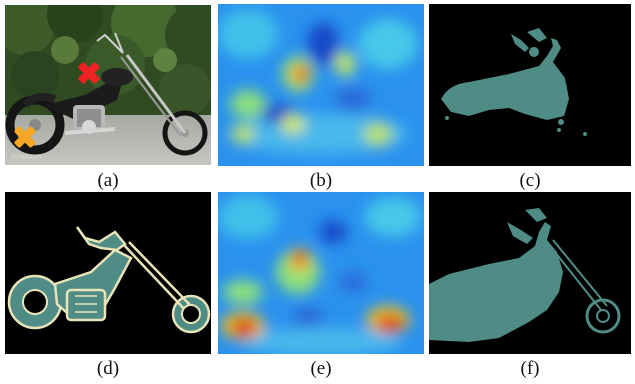 The width and height of the screenshot is (635, 384). I want to click on caption-d: (d), so click(108, 368).